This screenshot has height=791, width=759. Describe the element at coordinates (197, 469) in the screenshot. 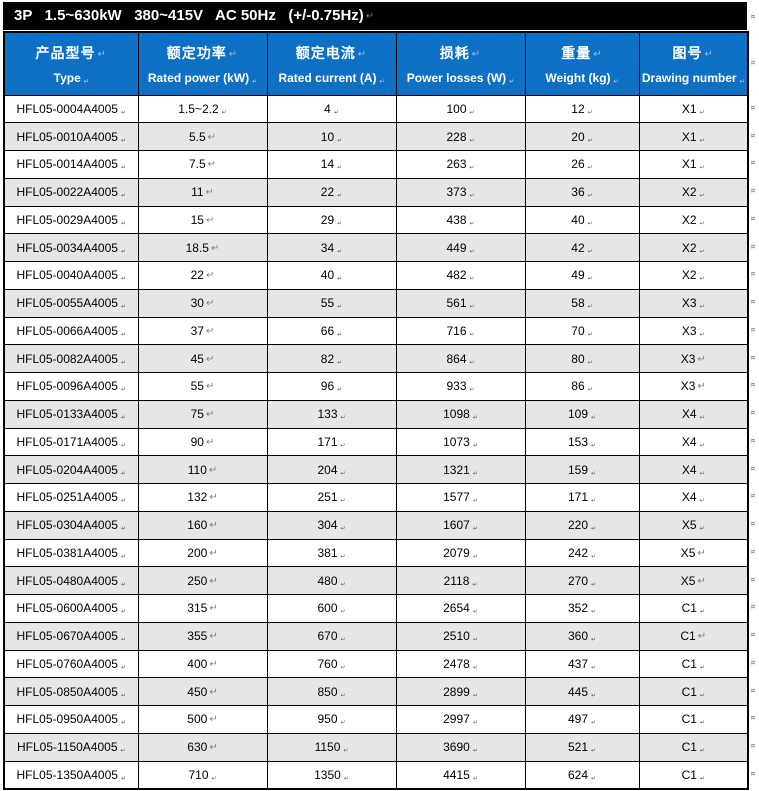

I see `cell-value: 110` at that location.